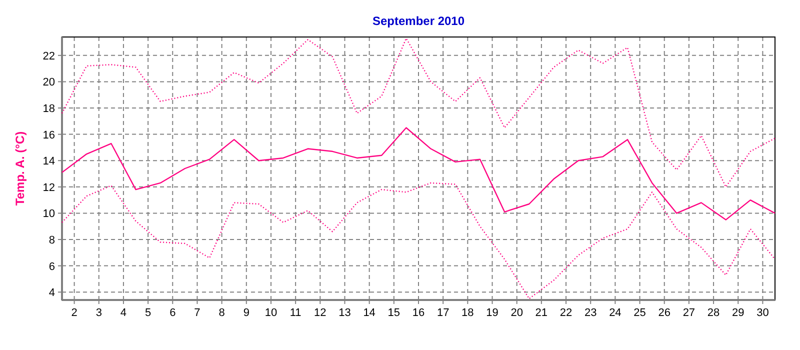  What do you see at coordinates (48, 109) in the screenshot?
I see `y-tick-label: 18` at bounding box center [48, 109].